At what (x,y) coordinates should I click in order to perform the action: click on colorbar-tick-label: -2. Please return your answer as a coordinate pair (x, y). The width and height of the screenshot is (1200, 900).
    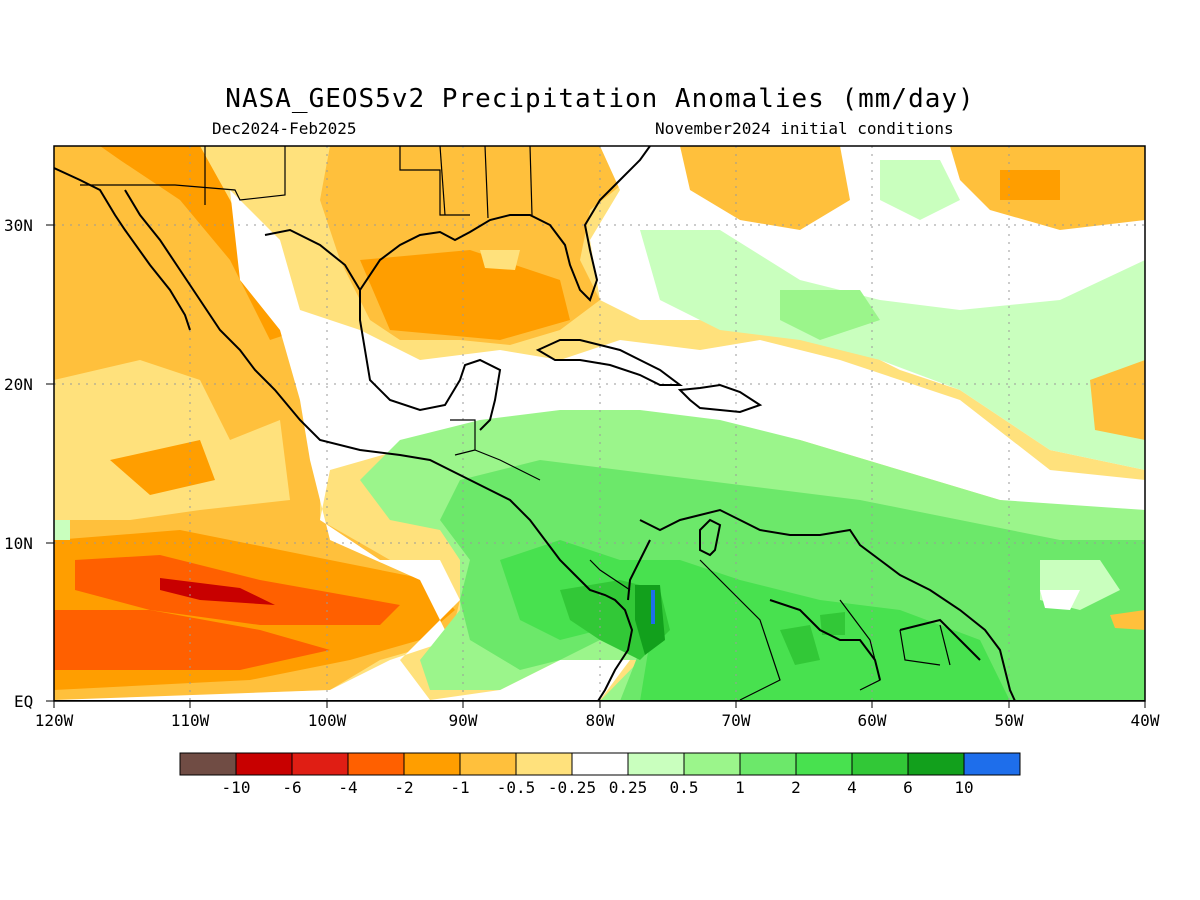
    Looking at the image, I should click on (403, 787).